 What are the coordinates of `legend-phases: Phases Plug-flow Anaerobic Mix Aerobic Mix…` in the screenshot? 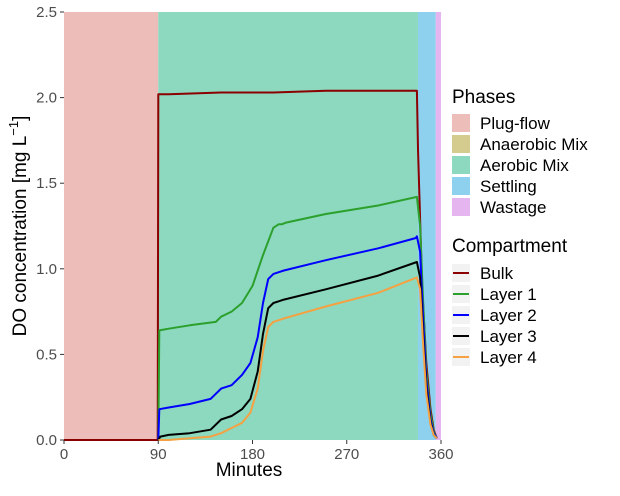 It's located at (520, 152).